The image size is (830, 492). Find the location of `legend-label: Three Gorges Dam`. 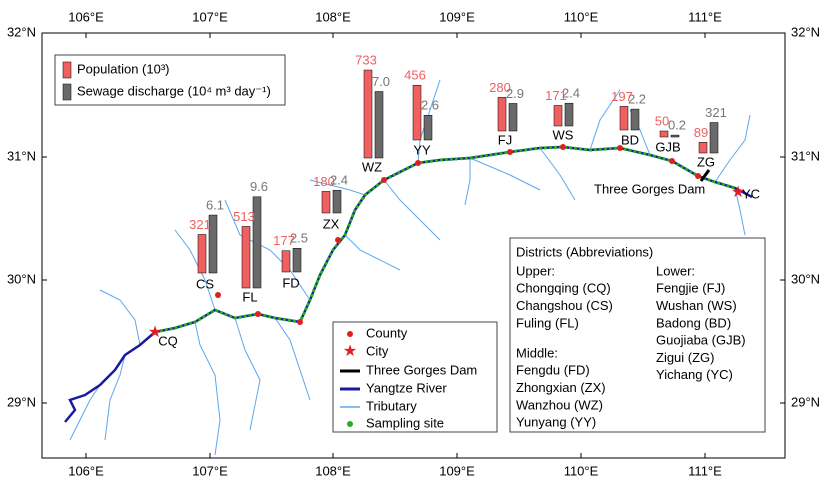

legend-label: Three Gorges Dam is located at coordinates (421, 369).